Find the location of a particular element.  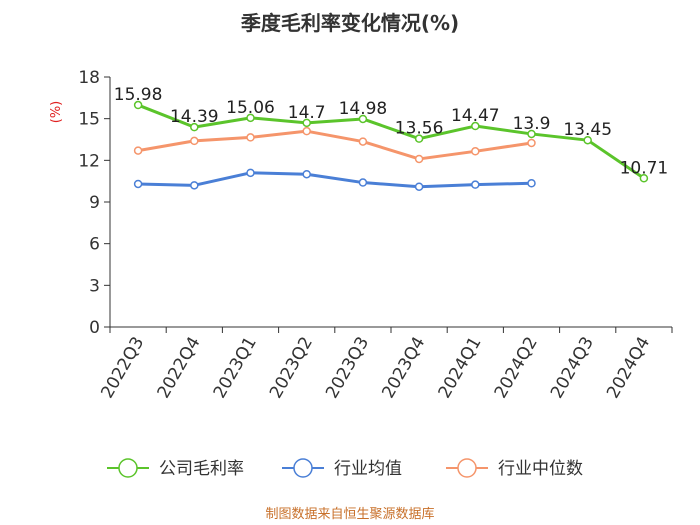

x-tick-label: 2023Q3 is located at coordinates (347, 368).